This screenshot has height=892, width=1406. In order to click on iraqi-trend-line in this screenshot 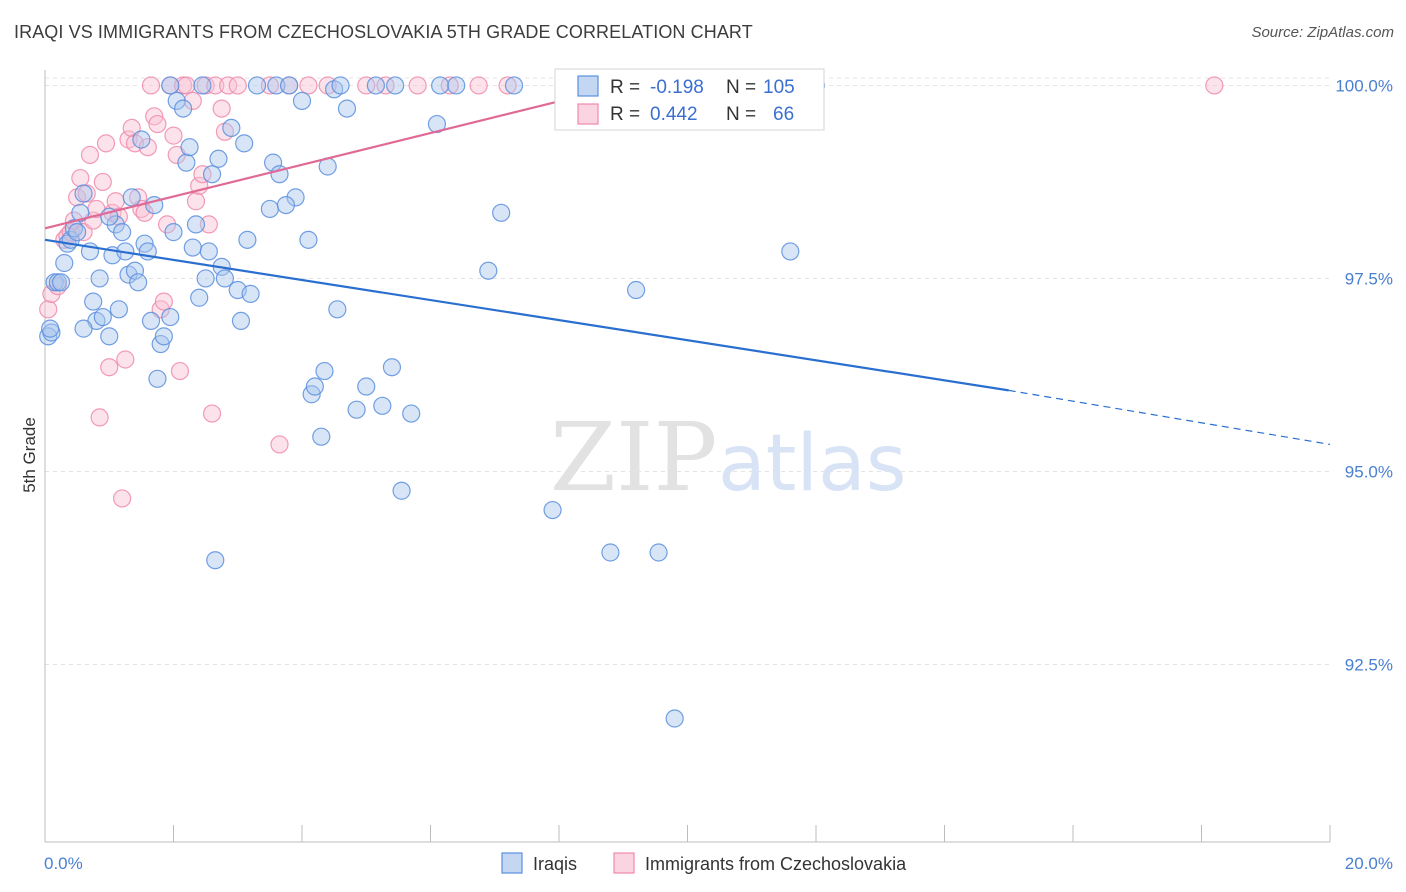, I will do `click(526, 315)`.